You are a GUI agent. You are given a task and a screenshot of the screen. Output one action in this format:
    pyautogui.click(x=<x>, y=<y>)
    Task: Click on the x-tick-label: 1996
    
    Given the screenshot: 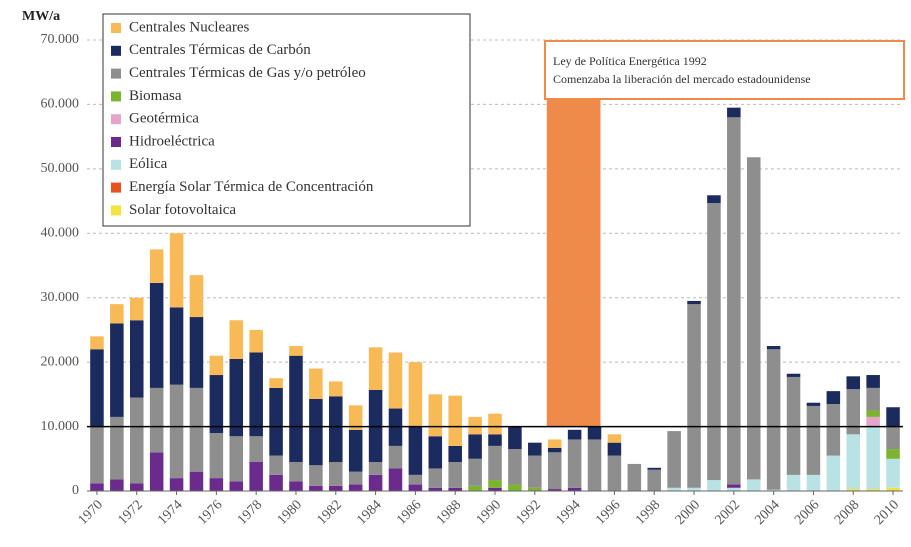 What is the action you would take?
    pyautogui.click(x=608, y=512)
    